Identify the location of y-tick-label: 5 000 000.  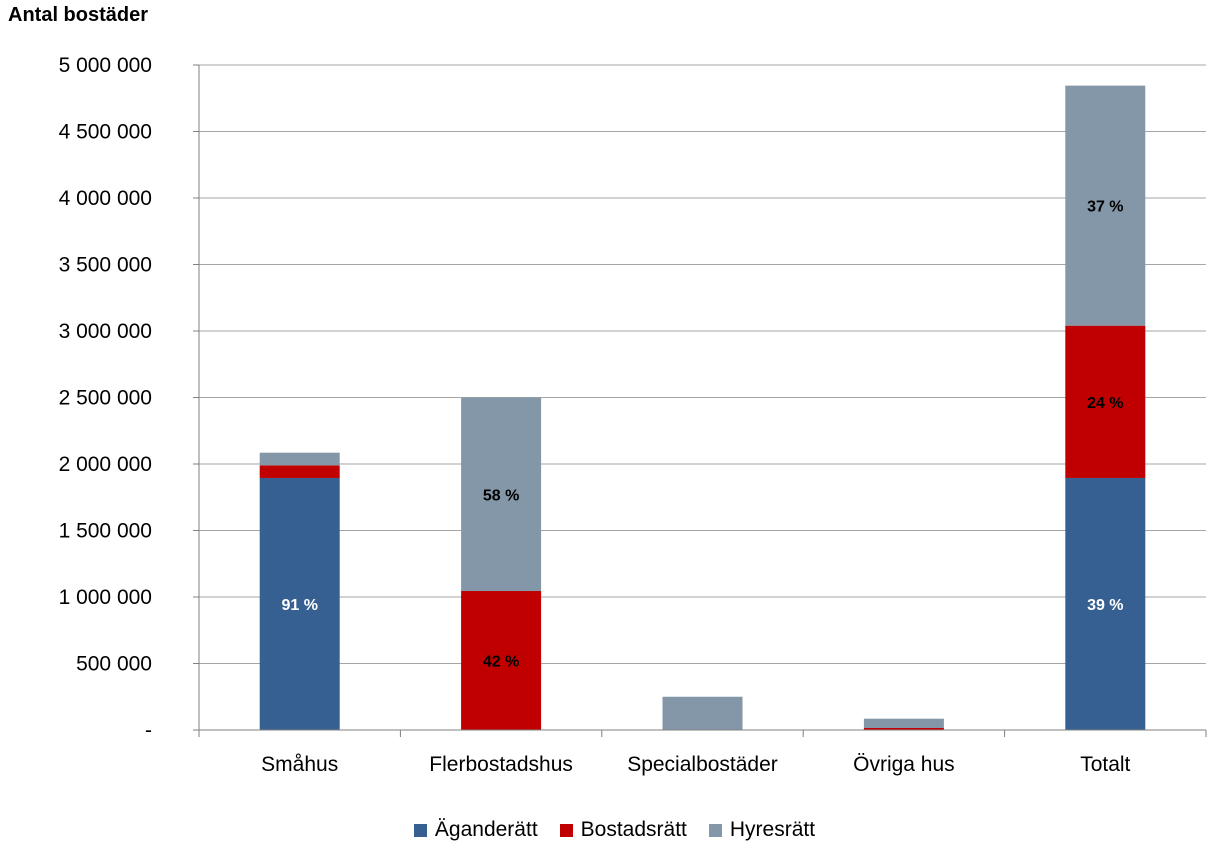
(105, 65).